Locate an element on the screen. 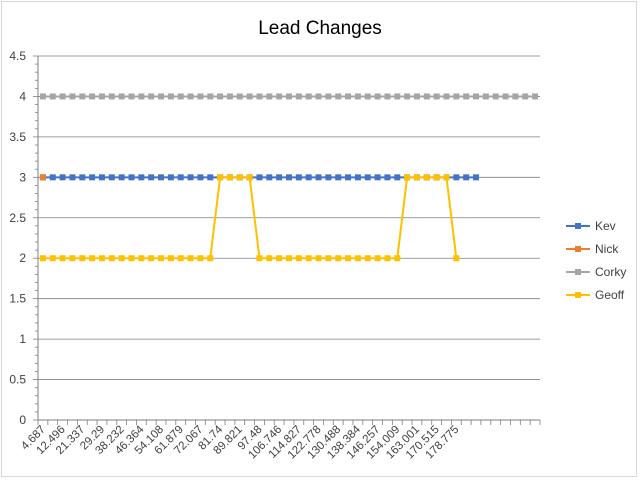  series-geoff is located at coordinates (249, 218).